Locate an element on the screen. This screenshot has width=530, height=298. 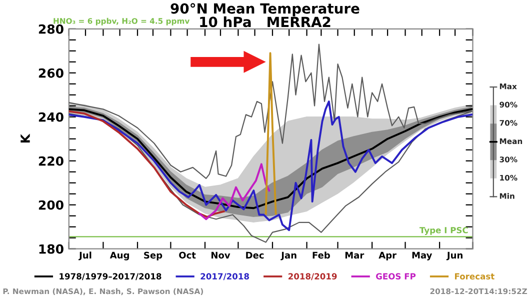
y-tick-label: 240 is located at coordinates (51, 117).